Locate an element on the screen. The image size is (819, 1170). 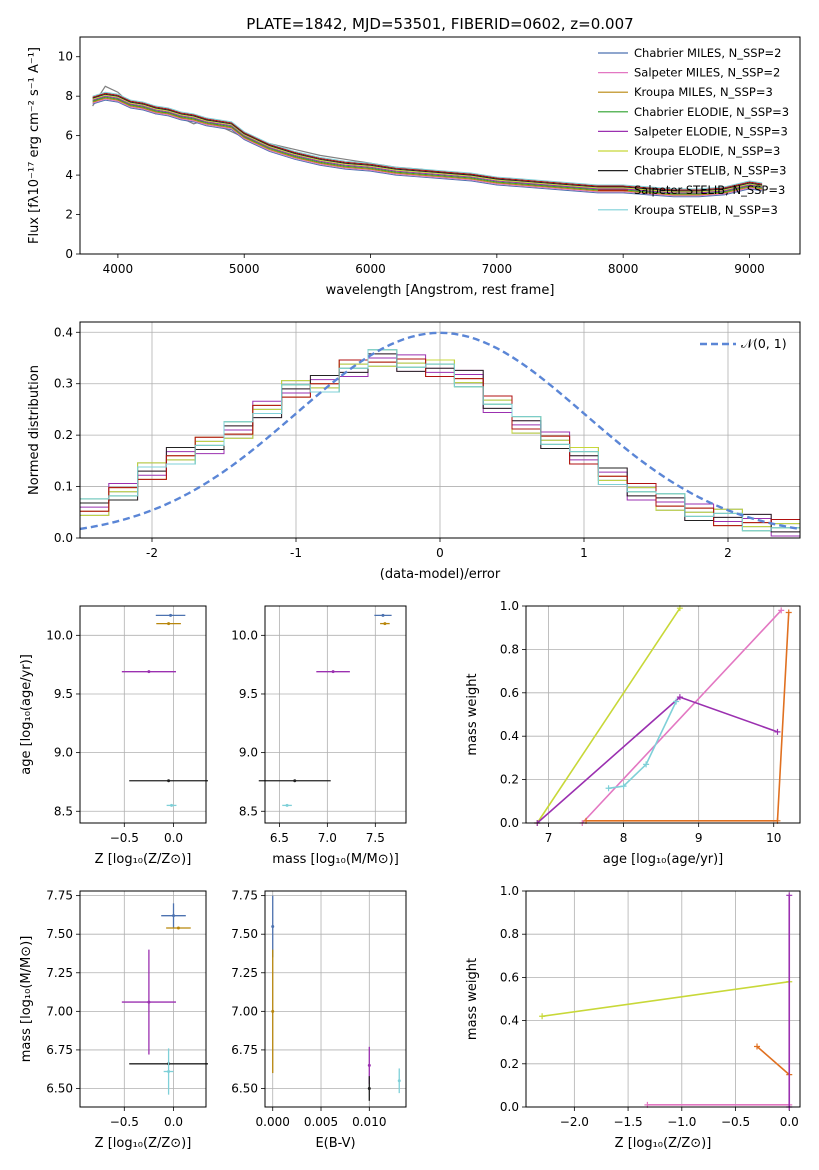
ytick-label-1-0: 0.0 is located at coordinates (63, 538).